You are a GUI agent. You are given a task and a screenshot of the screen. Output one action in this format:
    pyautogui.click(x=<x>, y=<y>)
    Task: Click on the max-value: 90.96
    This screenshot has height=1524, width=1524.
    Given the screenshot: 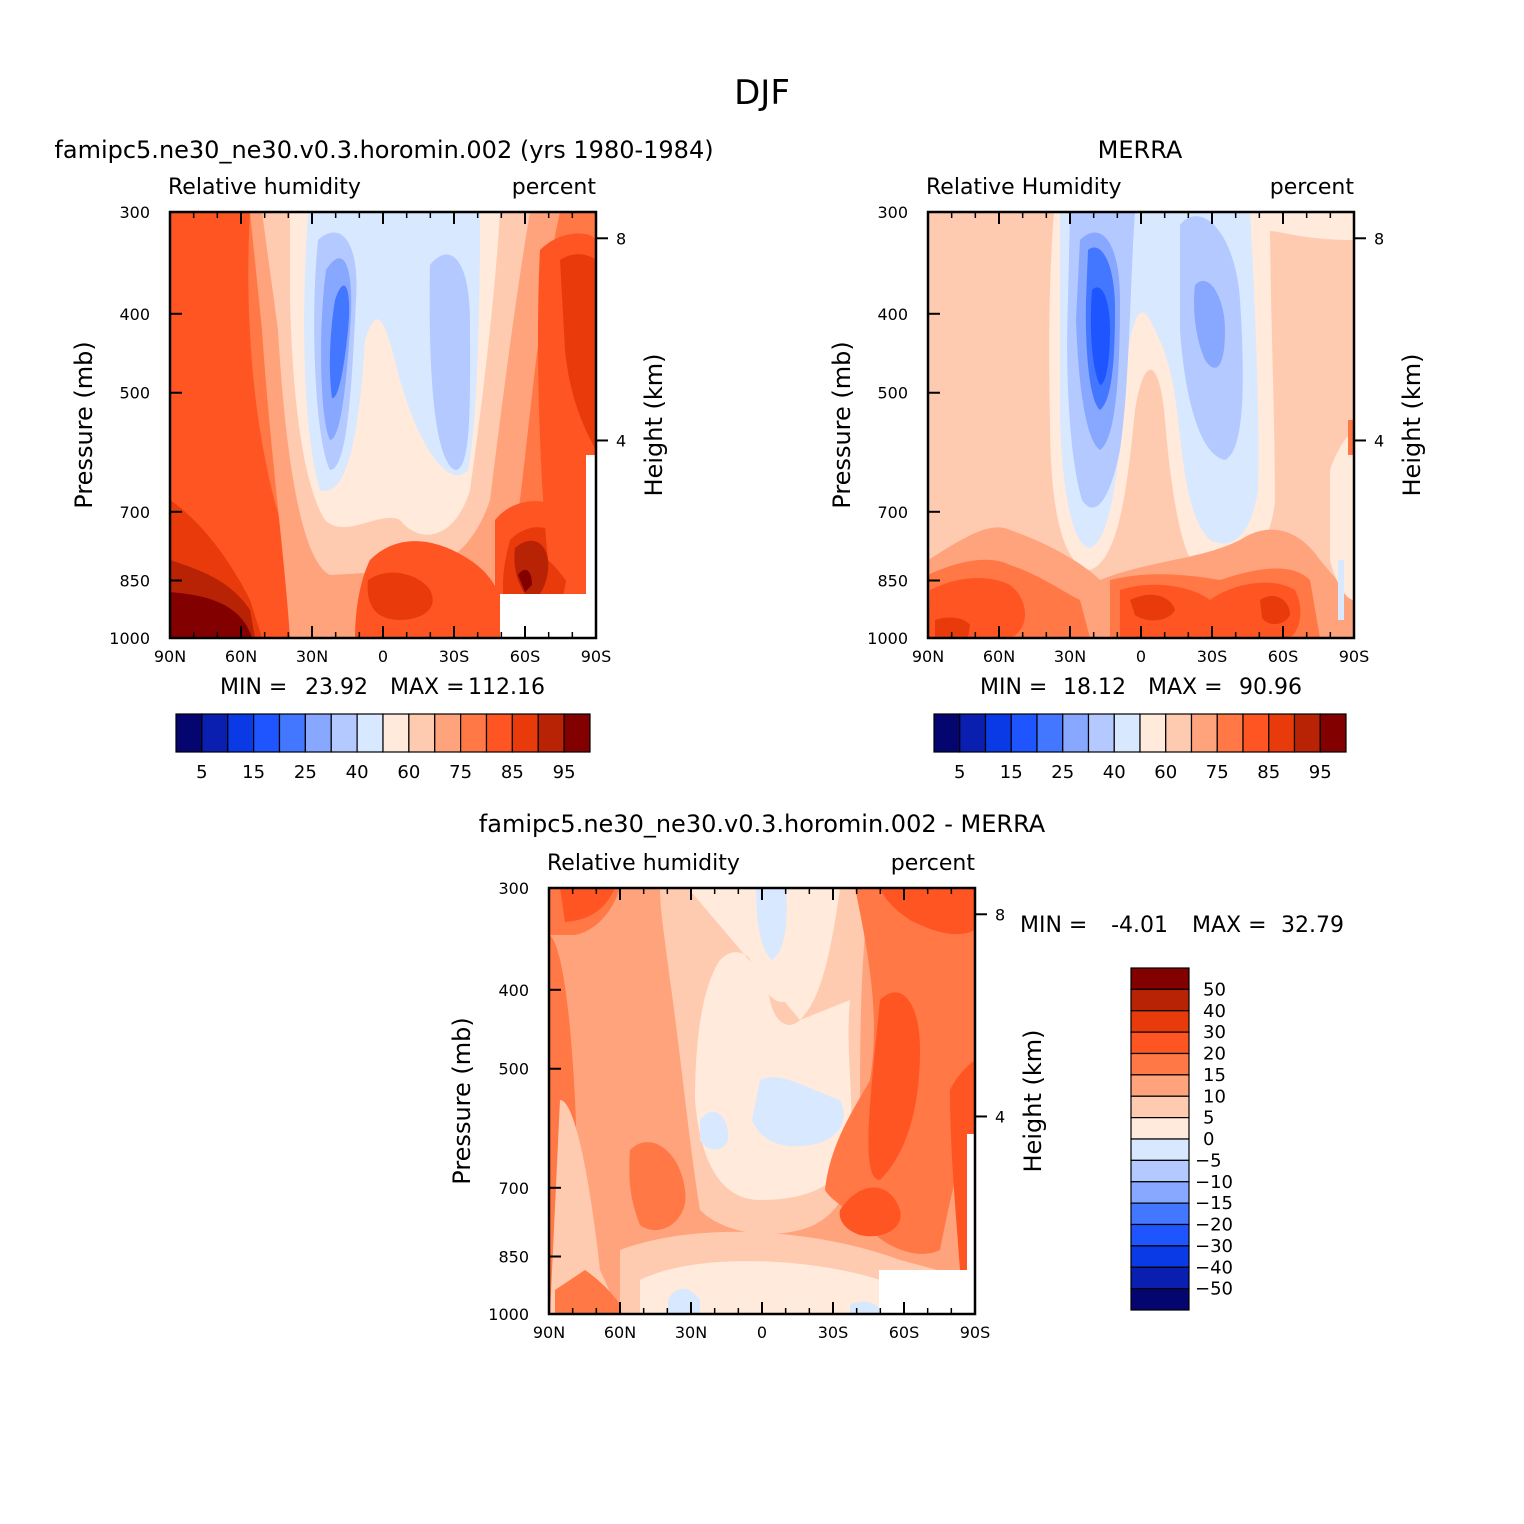 What is the action you would take?
    pyautogui.click(x=1270, y=687)
    